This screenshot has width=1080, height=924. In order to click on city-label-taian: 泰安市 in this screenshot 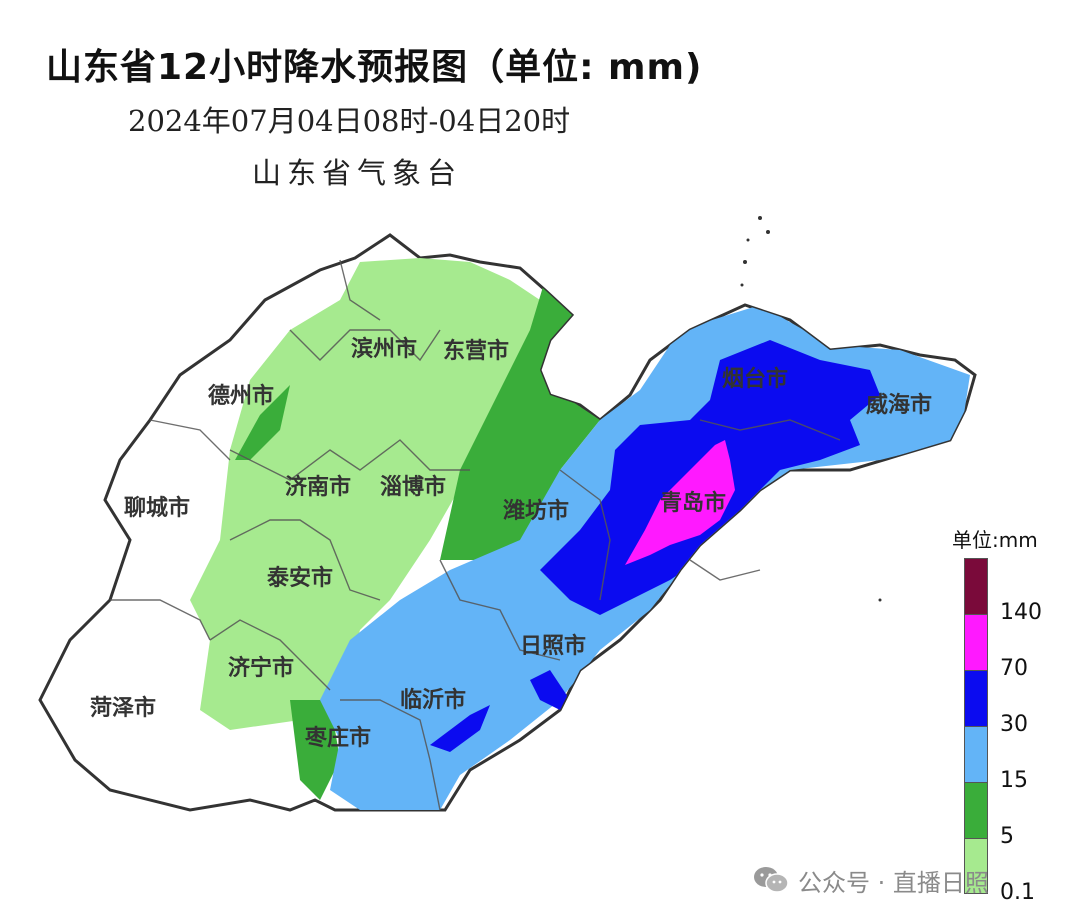, I will do `click(299, 578)`.